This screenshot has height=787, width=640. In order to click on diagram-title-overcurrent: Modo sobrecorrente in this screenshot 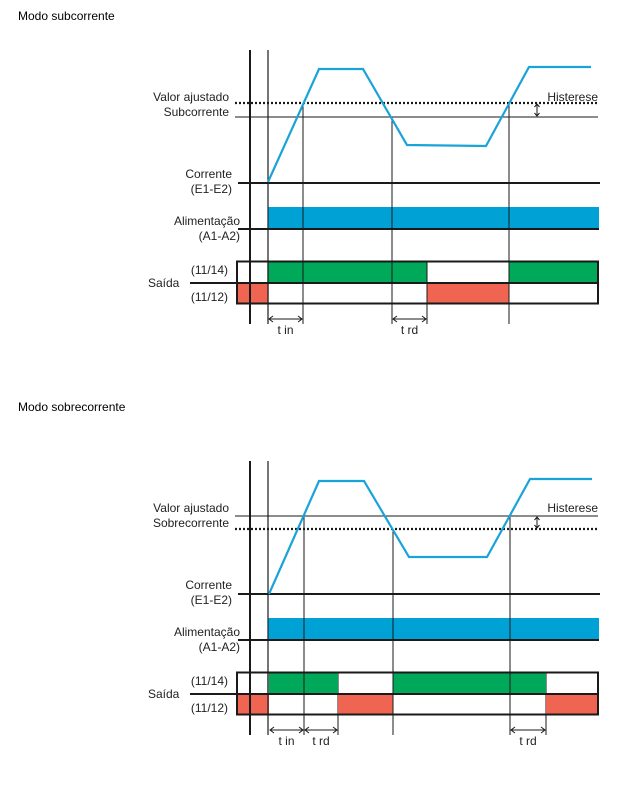, I will do `click(72, 407)`.